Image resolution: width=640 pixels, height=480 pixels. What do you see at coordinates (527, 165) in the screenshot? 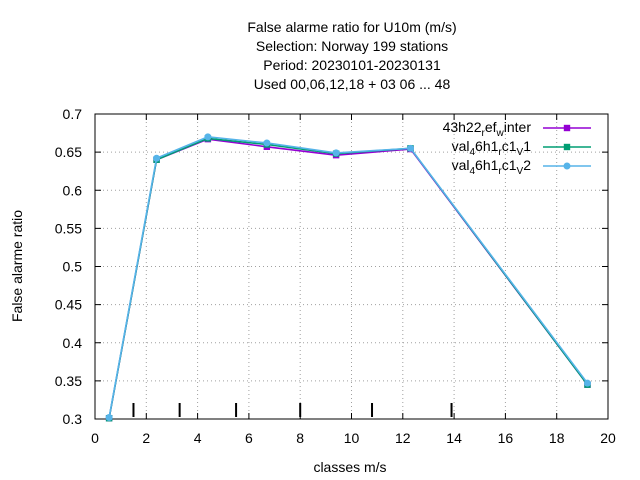
I see `legend-label-part: 2` at bounding box center [527, 165].